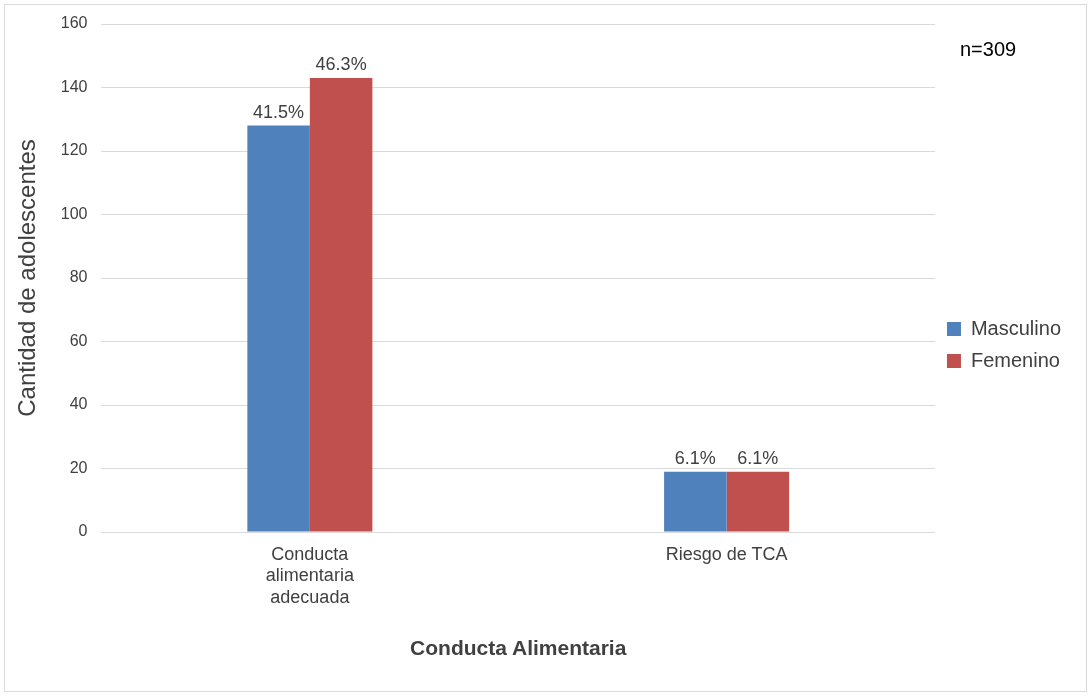 This screenshot has height=696, width=1091. I want to click on y-tick-label: 140, so click(74, 86).